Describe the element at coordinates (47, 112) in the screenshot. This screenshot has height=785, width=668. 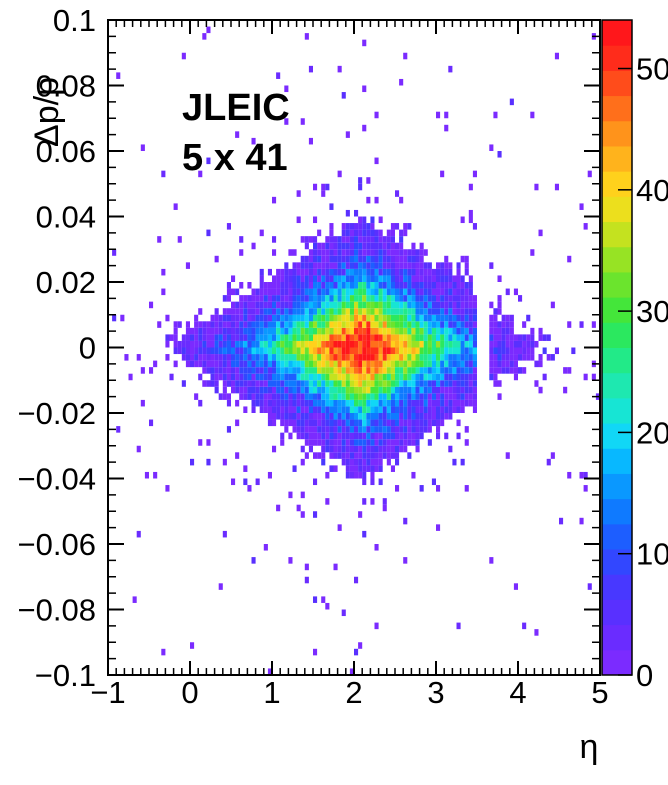
I see `y-axis-label: Δp/p` at that location.